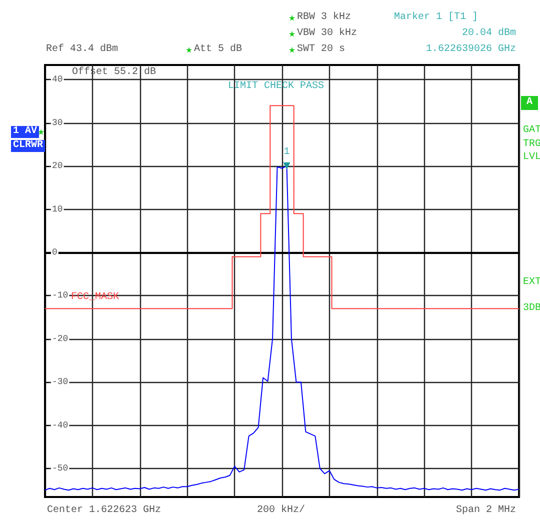 The image size is (540, 520). Describe the element at coordinates (57, 166) in the screenshot. I see `y-tick-label: 20` at that location.